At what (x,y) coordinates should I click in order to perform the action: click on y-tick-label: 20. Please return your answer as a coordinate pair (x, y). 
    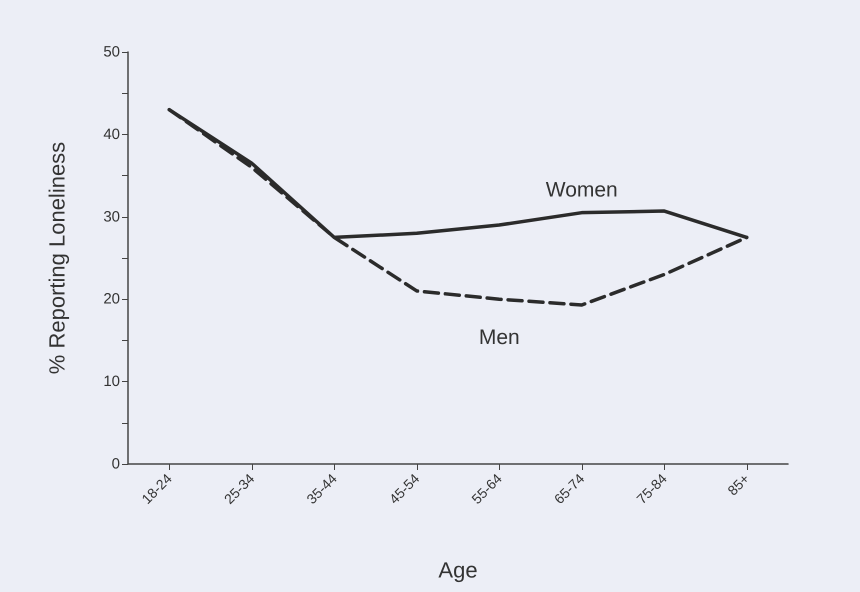
    Looking at the image, I should click on (111, 299).